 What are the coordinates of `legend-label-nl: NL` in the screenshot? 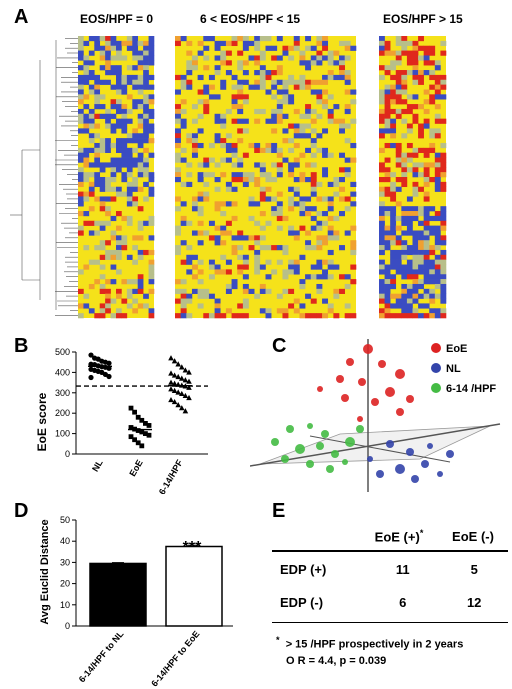 It's located at (453, 369).